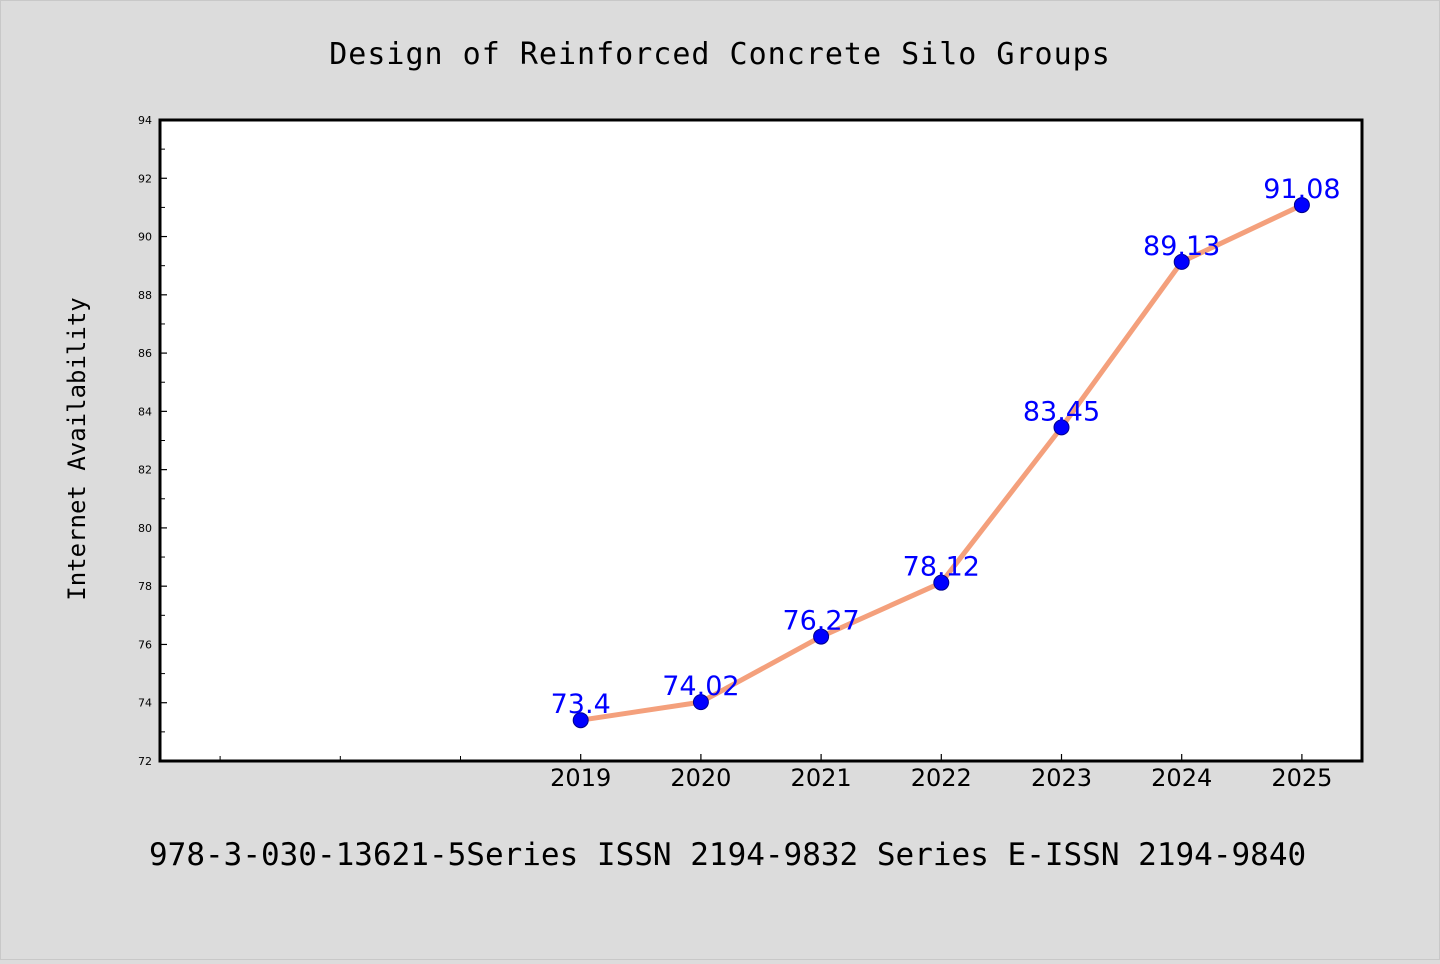 The width and height of the screenshot is (1440, 964). What do you see at coordinates (145, 295) in the screenshot?
I see `y-tick-label: 88` at bounding box center [145, 295].